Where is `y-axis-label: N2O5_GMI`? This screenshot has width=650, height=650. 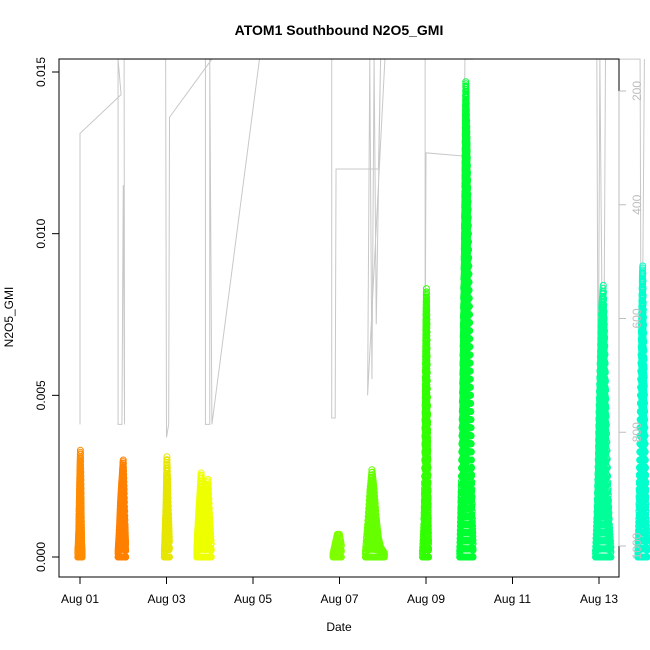 y-axis-label: N2O5_GMI is located at coordinates (9, 317).